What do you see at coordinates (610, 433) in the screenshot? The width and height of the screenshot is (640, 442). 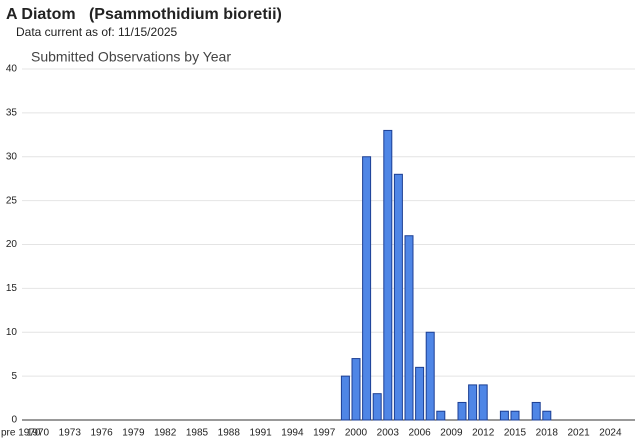 I see `x-tick-label: 2024` at bounding box center [610, 433].